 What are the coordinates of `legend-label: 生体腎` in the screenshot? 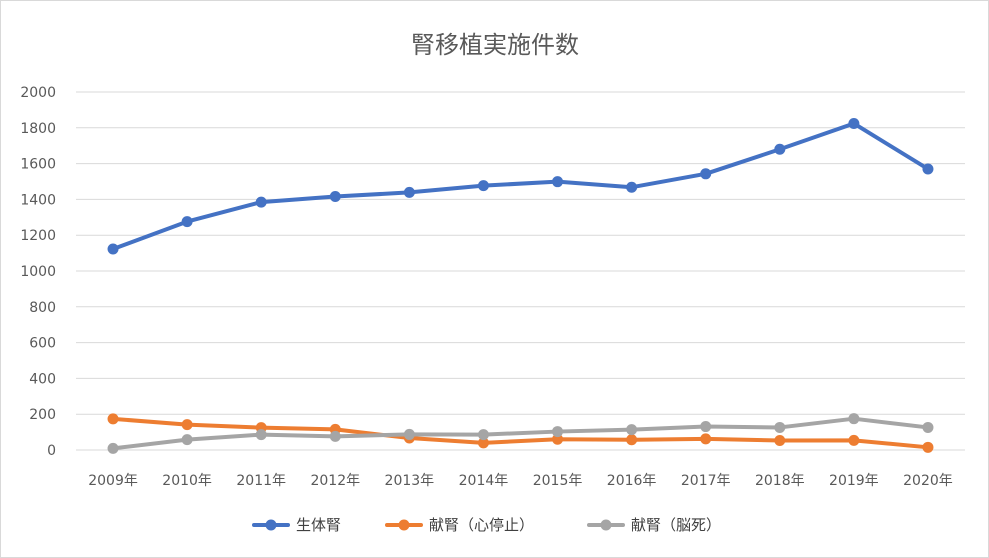 It's located at (318, 525).